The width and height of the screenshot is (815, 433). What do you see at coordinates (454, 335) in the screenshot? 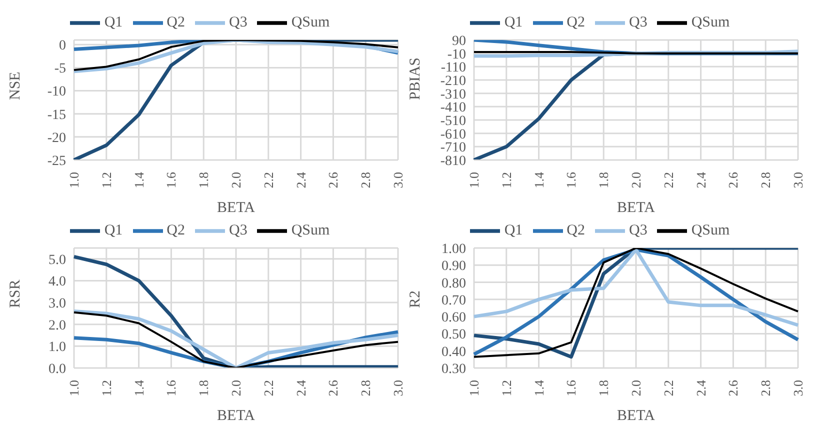
I see `y-tick-label: 0.50` at bounding box center [454, 335].